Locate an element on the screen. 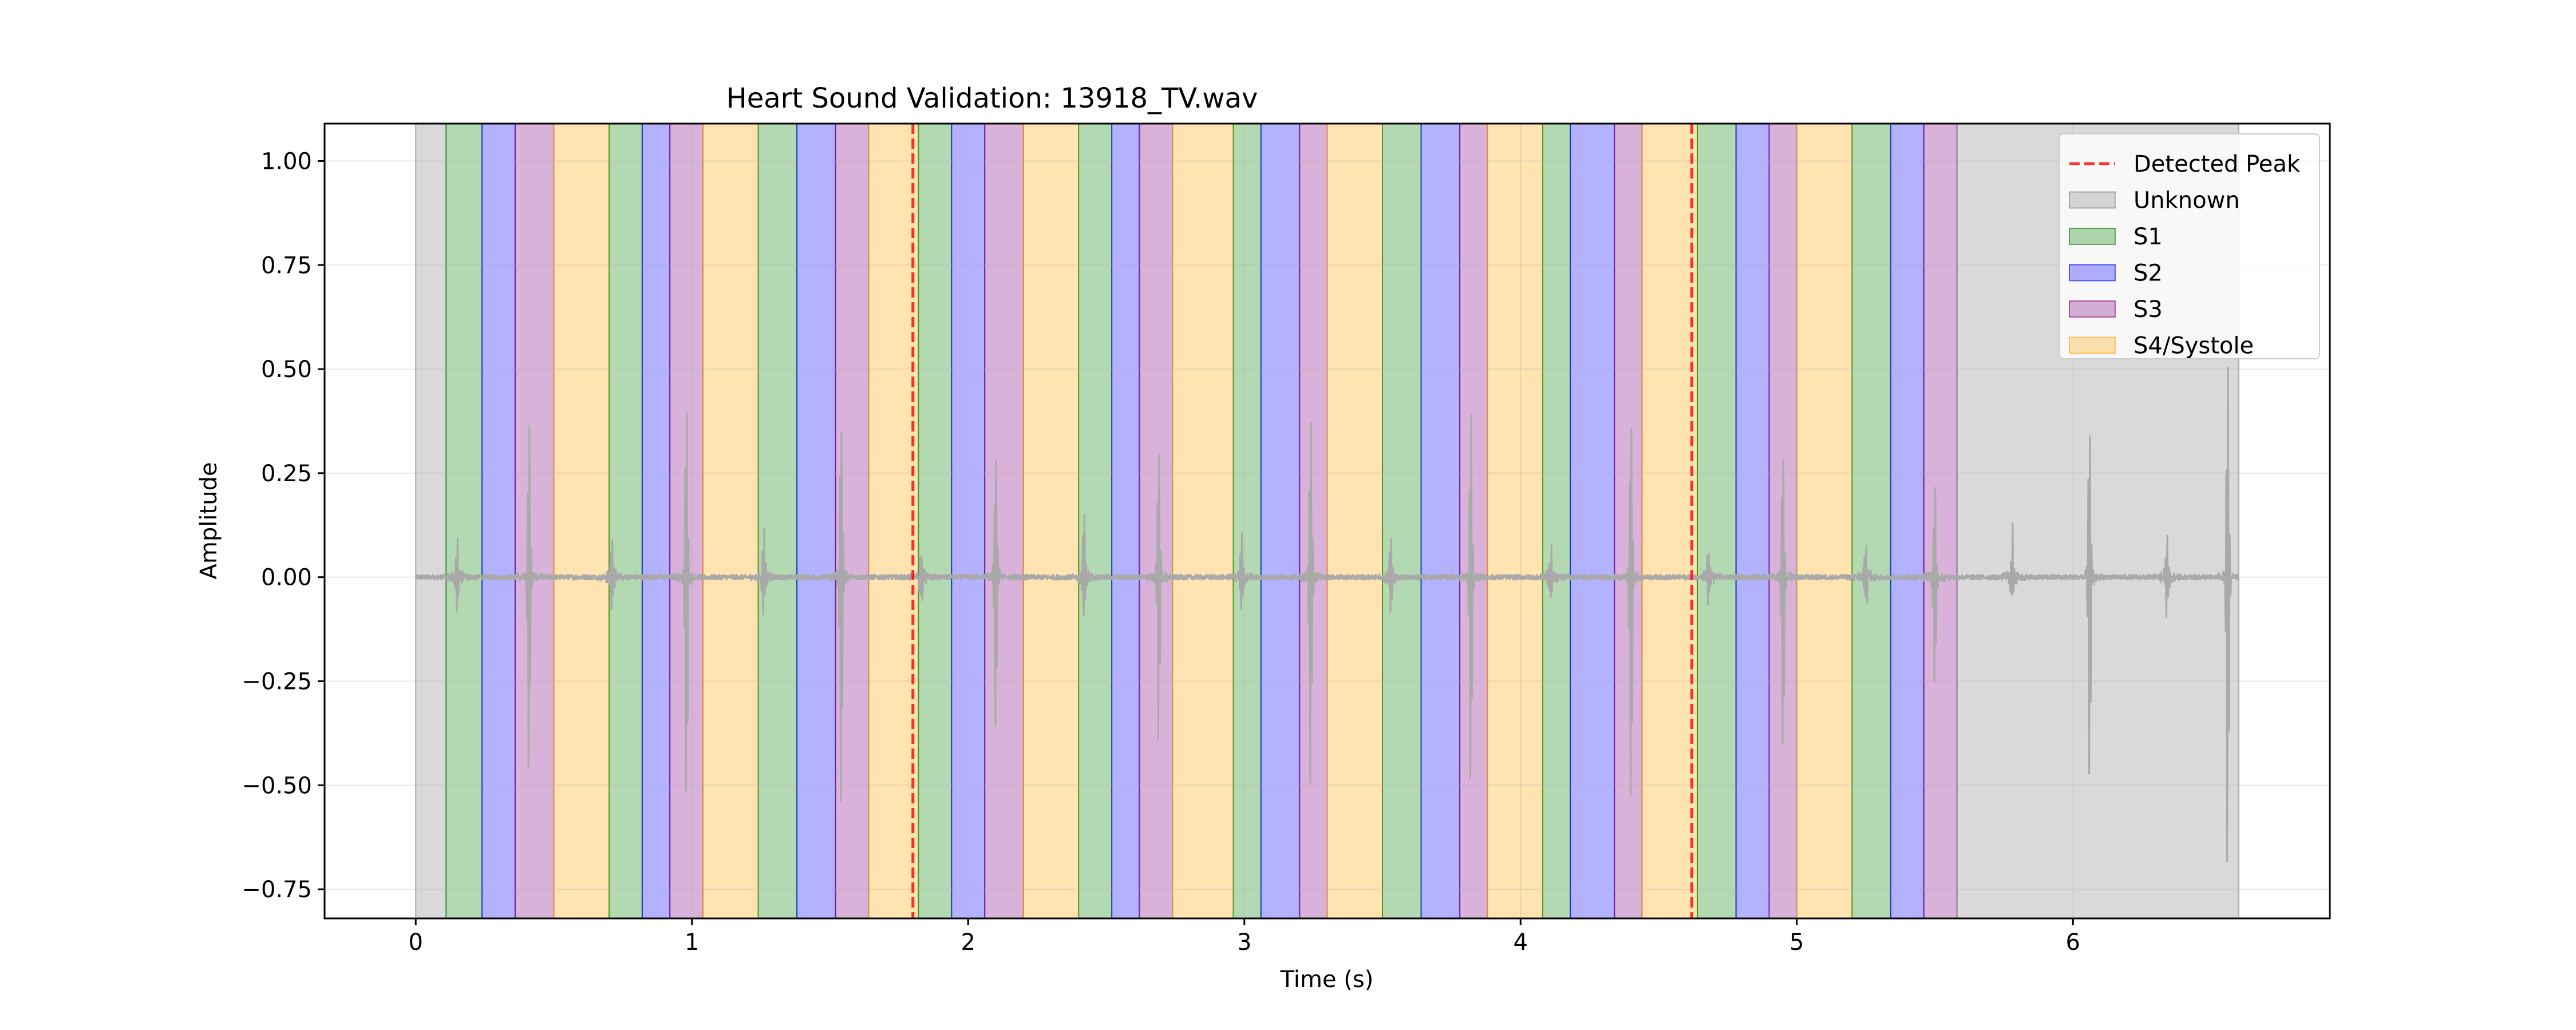 The image size is (2576, 1030). x-tick-label-3: 3 is located at coordinates (1244, 942).